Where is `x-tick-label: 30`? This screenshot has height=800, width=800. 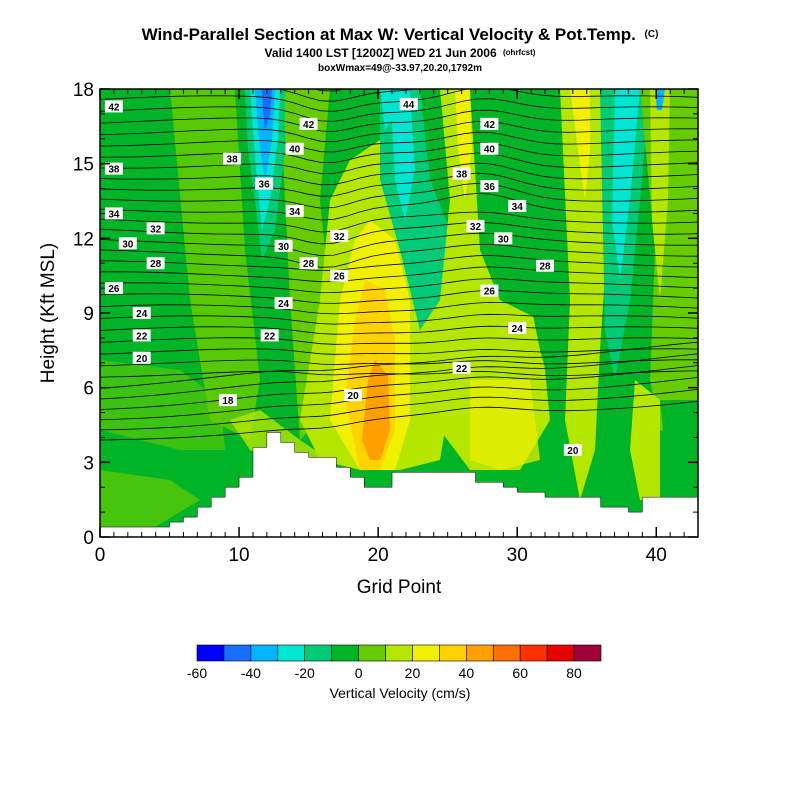
x-tick-label: 30 is located at coordinates (517, 555).